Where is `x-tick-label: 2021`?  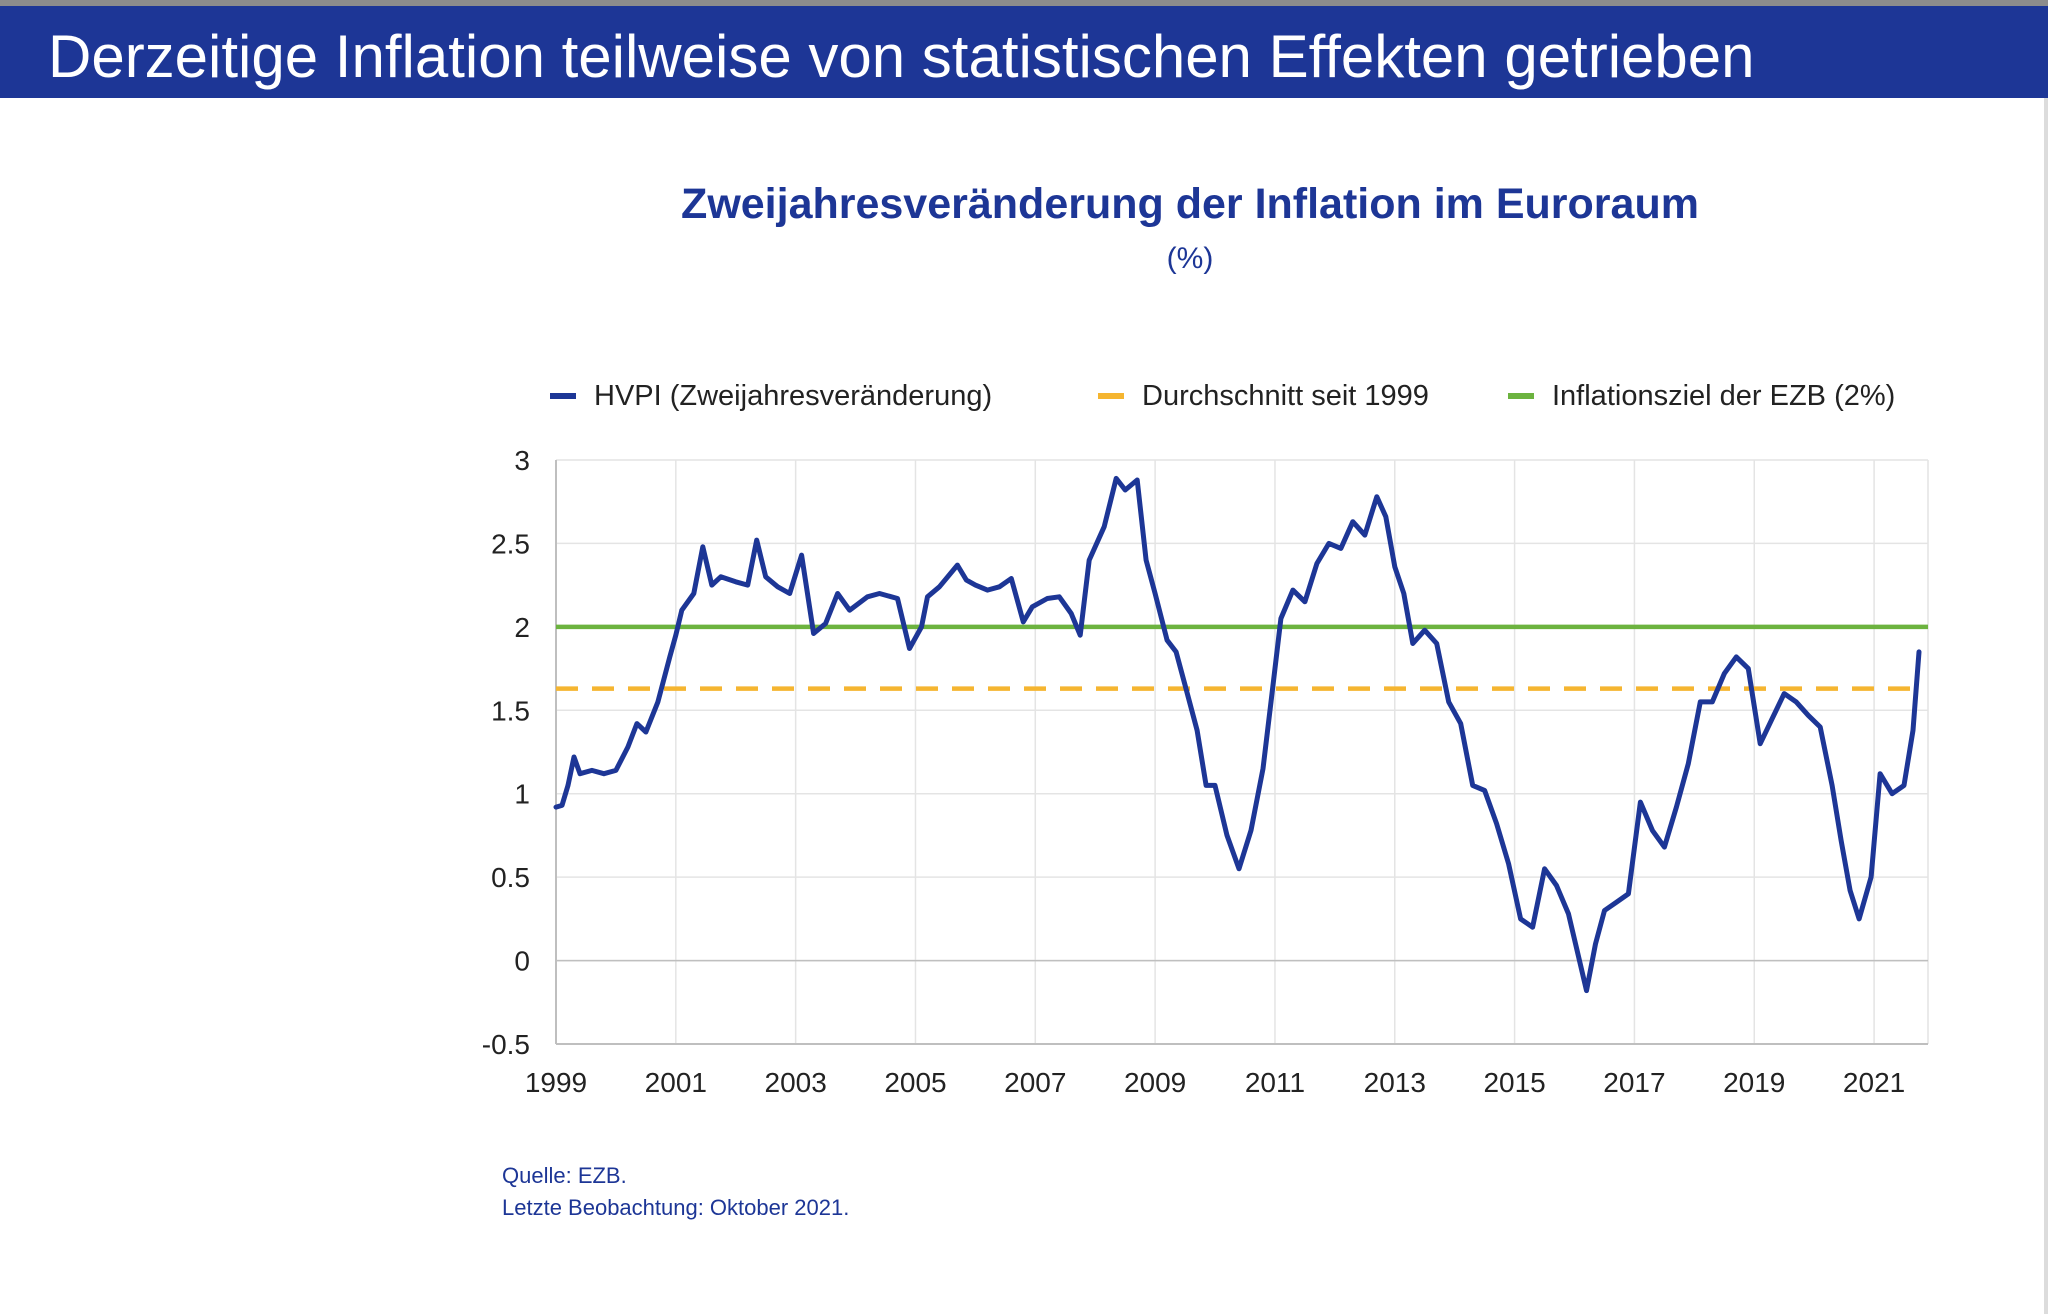
x-tick-label: 2021 is located at coordinates (1874, 1082).